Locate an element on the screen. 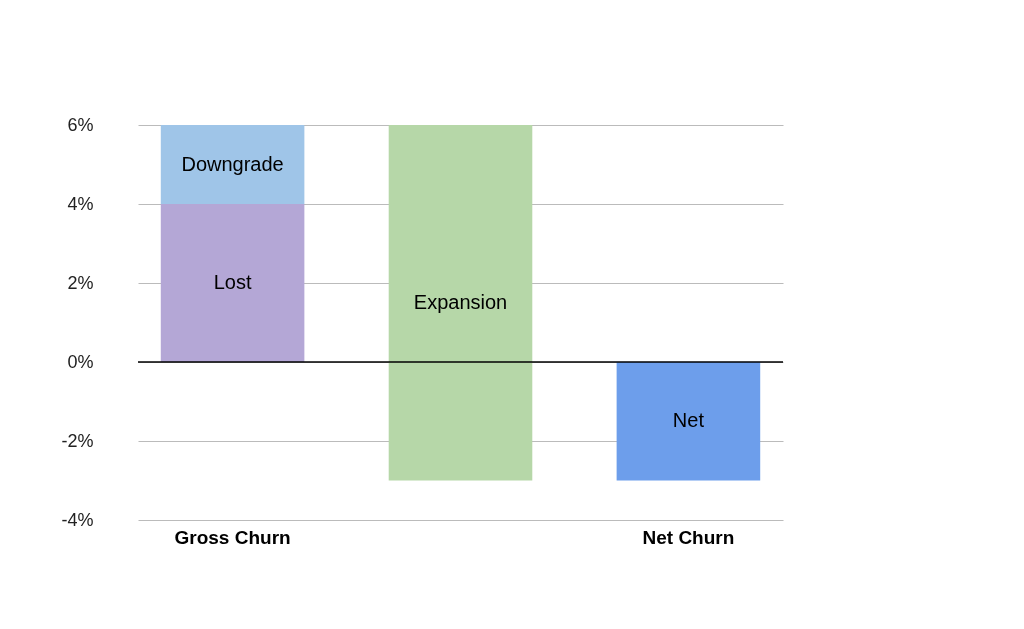 This screenshot has height=629, width=1024. y-tick-label: -4% is located at coordinates (77, 519).